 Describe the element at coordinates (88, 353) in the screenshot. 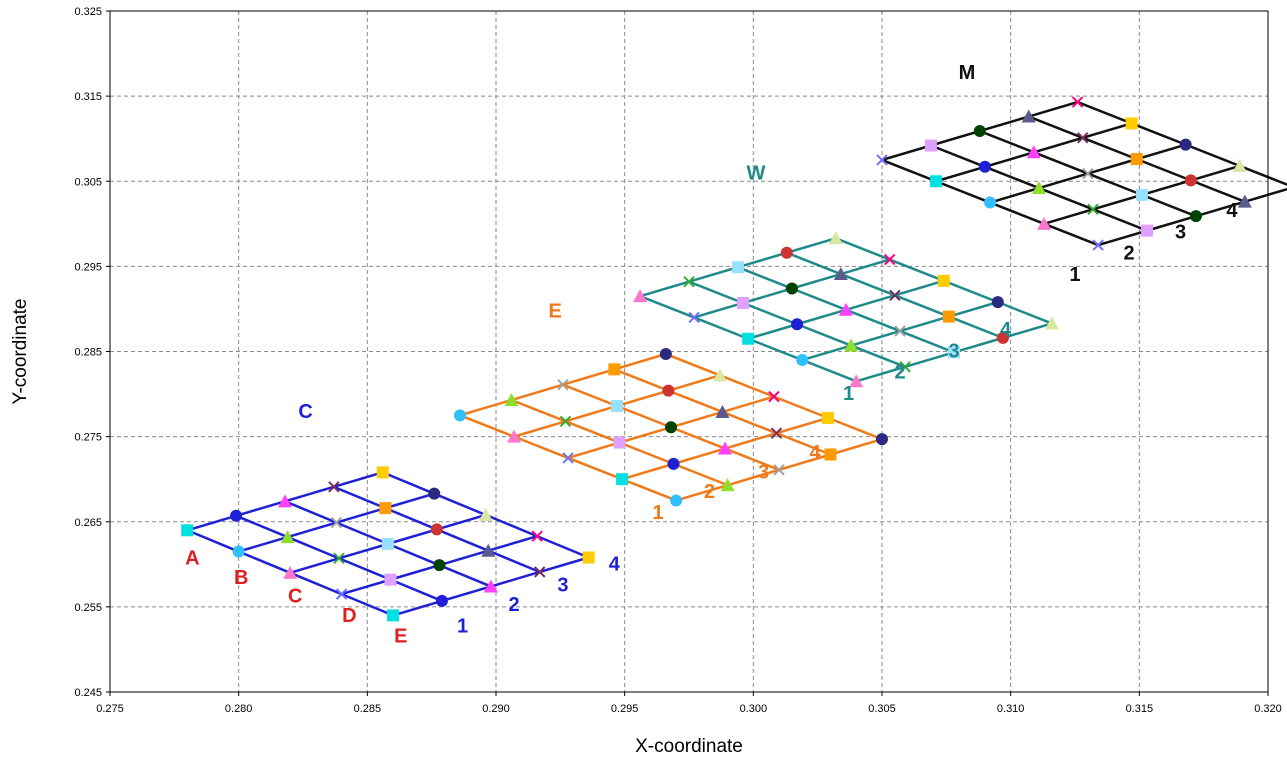

I see `y-tick-label: 0.285` at that location.